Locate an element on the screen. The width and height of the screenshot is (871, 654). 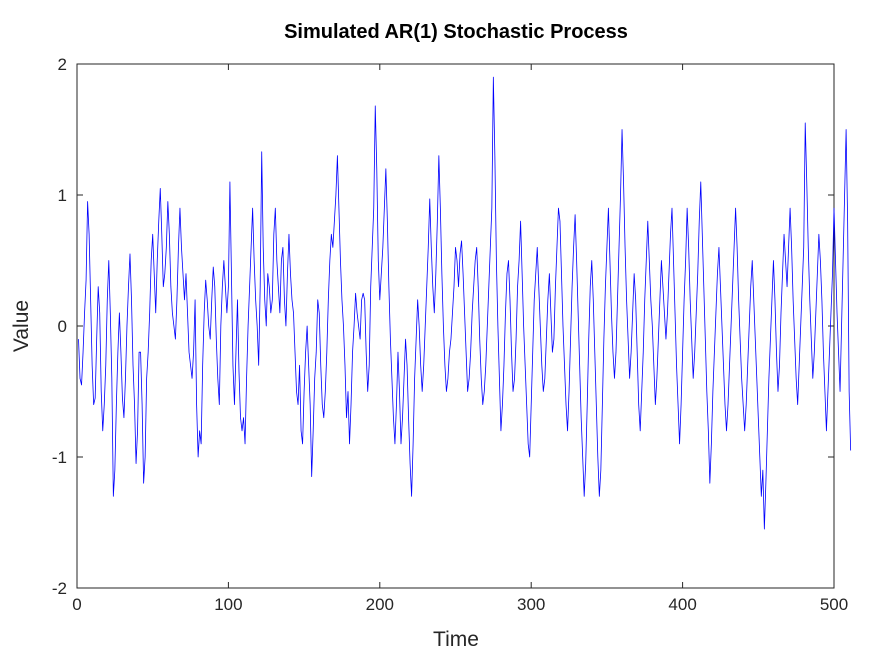
x-tick-label: 200 is located at coordinates (380, 604).